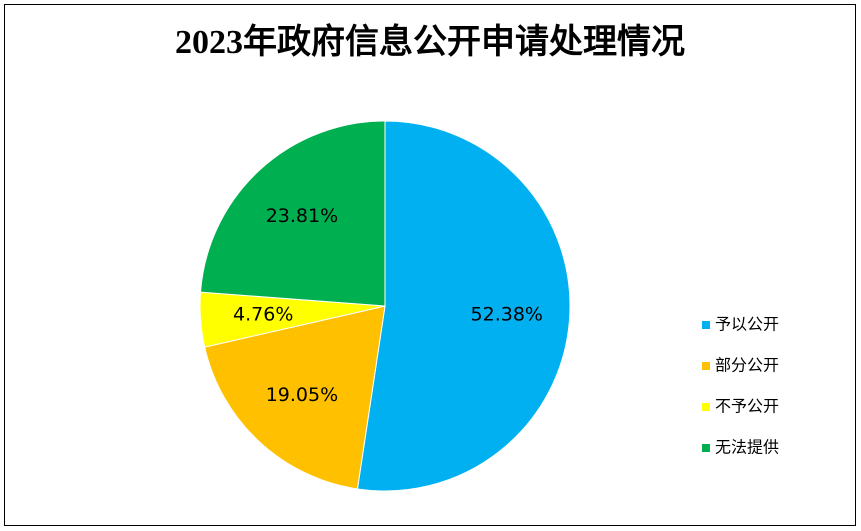 The width and height of the screenshot is (861, 531). Describe the element at coordinates (263, 315) in the screenshot. I see `data-label: 4.76%` at that location.